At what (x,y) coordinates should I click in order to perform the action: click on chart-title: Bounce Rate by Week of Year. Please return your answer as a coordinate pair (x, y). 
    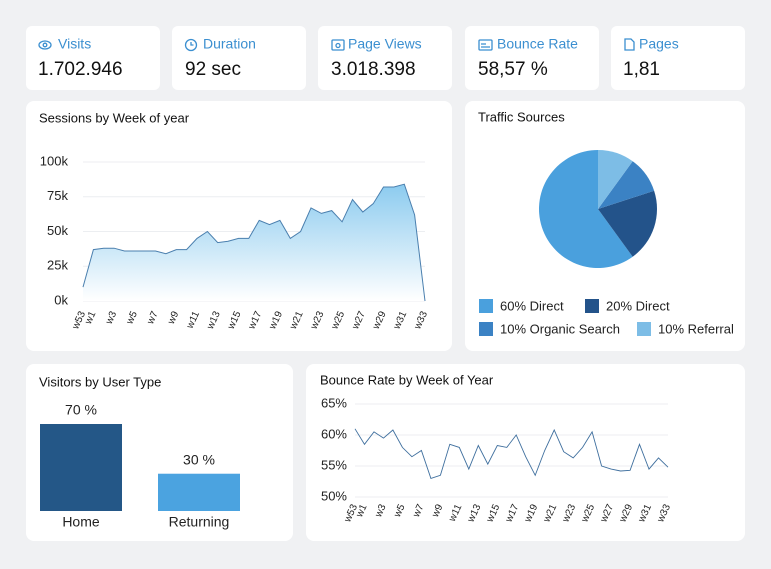
    Looking at the image, I should click on (407, 379).